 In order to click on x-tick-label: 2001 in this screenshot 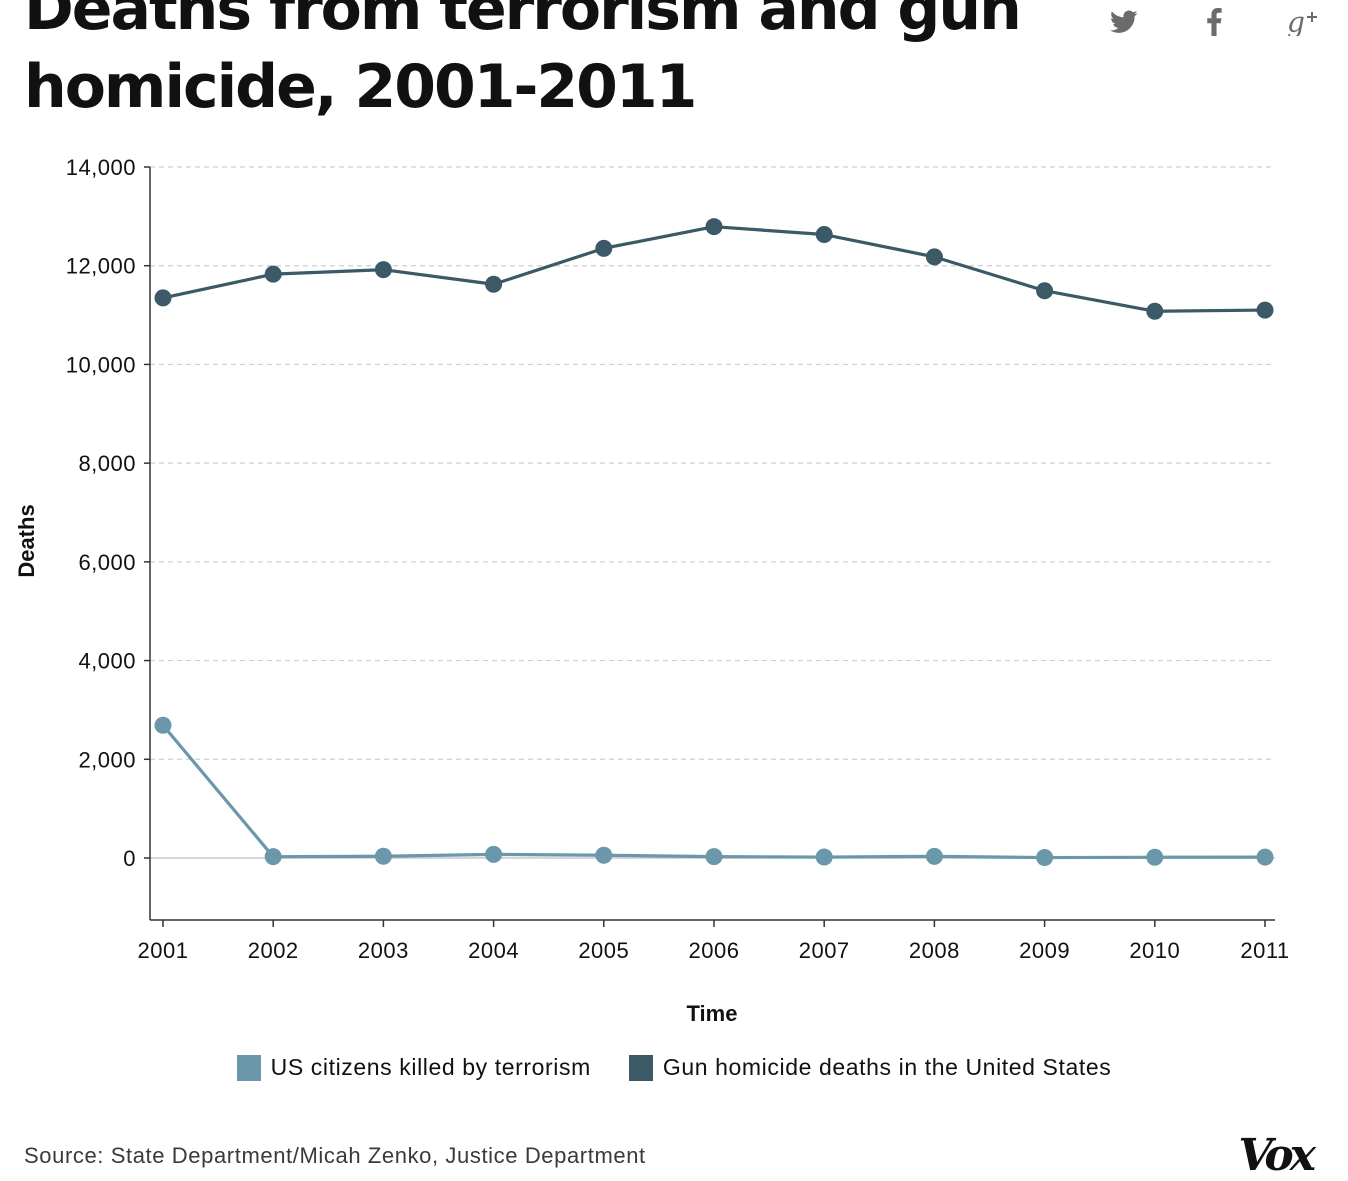, I will do `click(163, 950)`.